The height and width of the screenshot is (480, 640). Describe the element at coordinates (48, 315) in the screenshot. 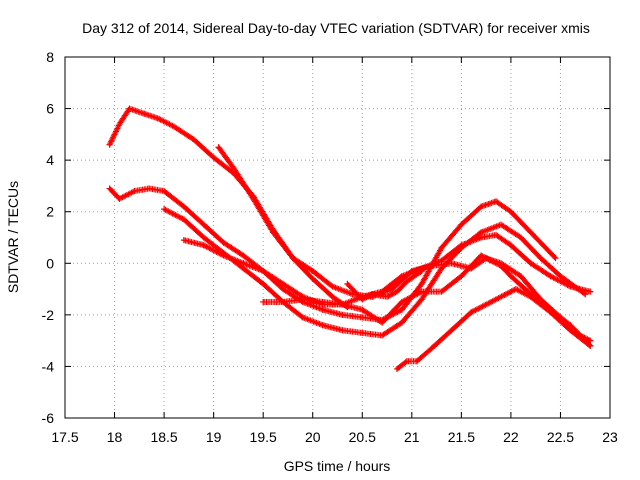

I see `y-tick-label: -2` at that location.